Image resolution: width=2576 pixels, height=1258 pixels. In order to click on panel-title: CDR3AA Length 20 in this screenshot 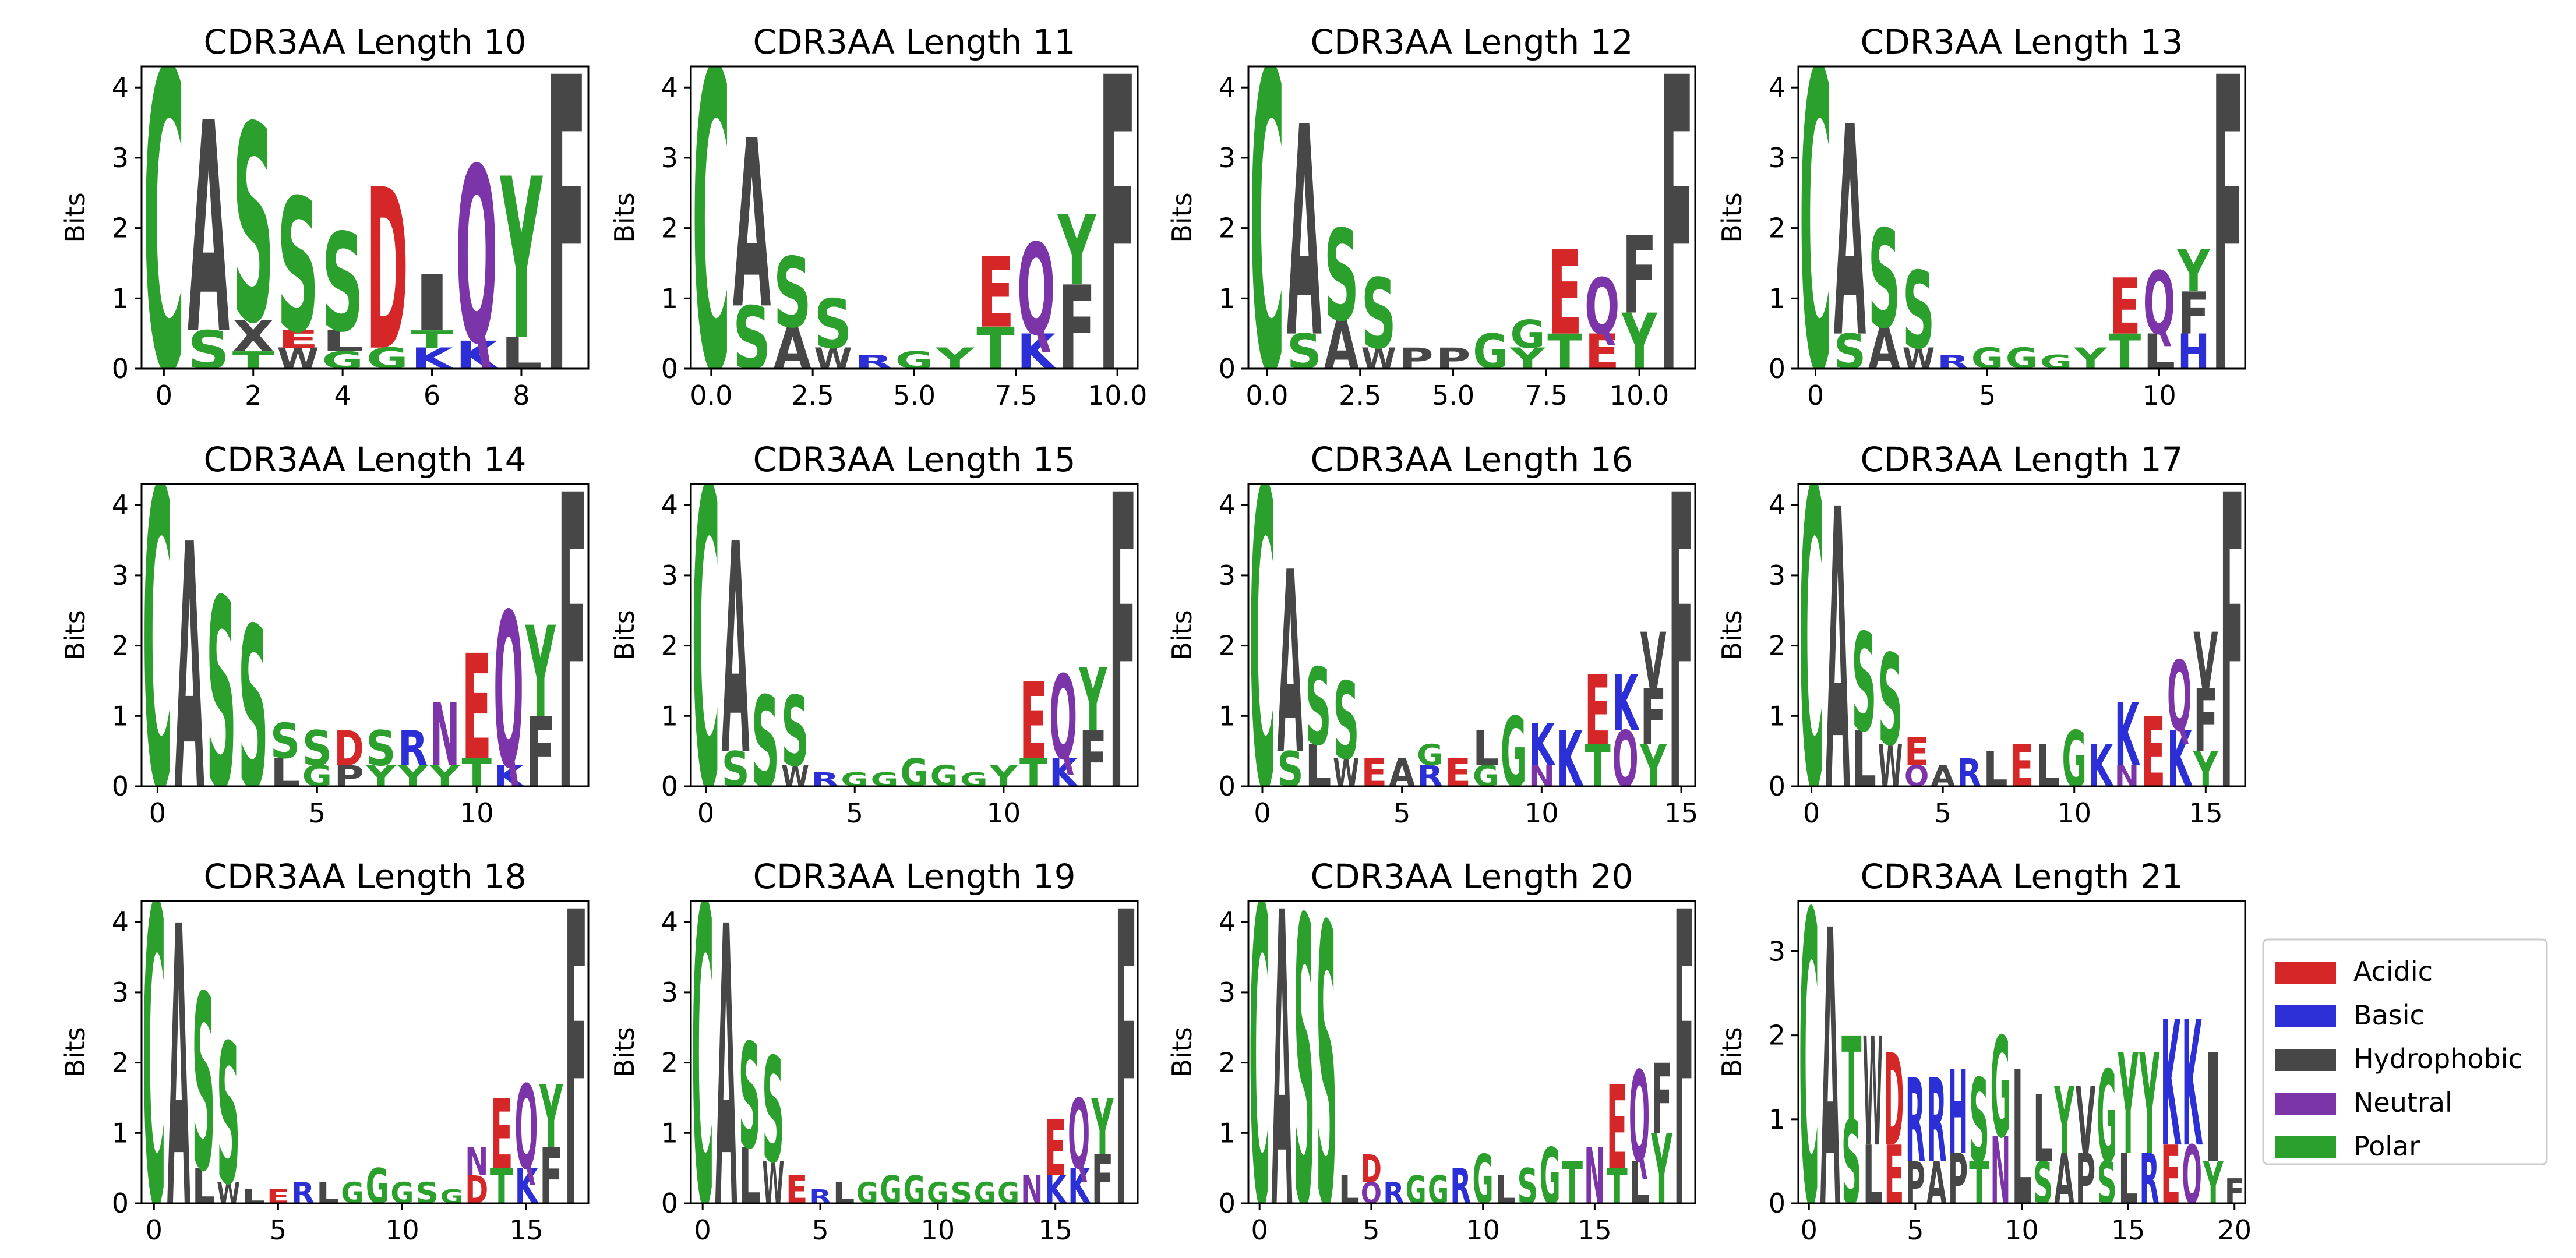, I will do `click(1471, 876)`.